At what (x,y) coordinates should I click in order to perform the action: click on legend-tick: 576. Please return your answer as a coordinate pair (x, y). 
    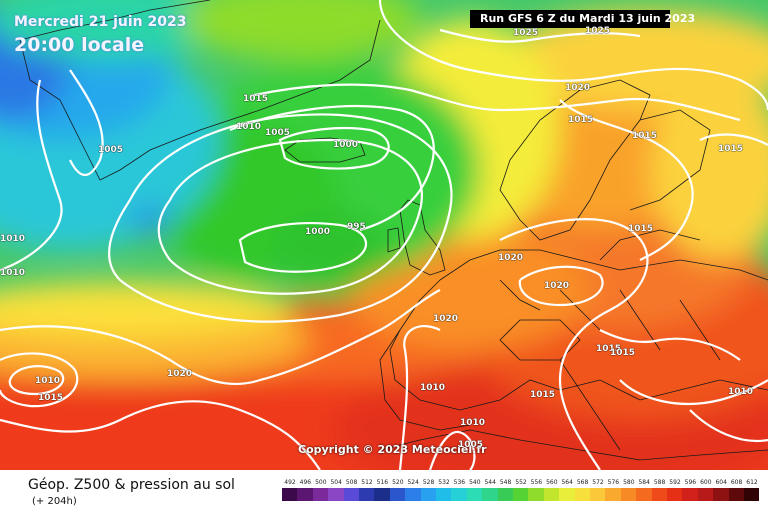
    Looking at the image, I should click on (613, 482).